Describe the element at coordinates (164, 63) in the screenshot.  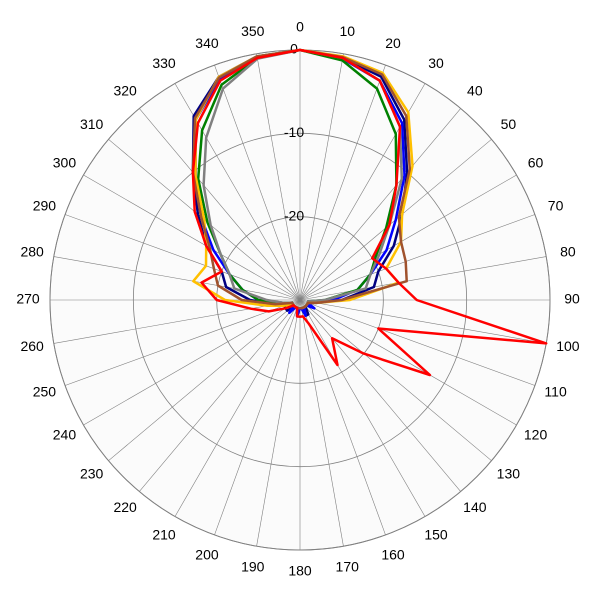
I see `angle-label: 330` at that location.